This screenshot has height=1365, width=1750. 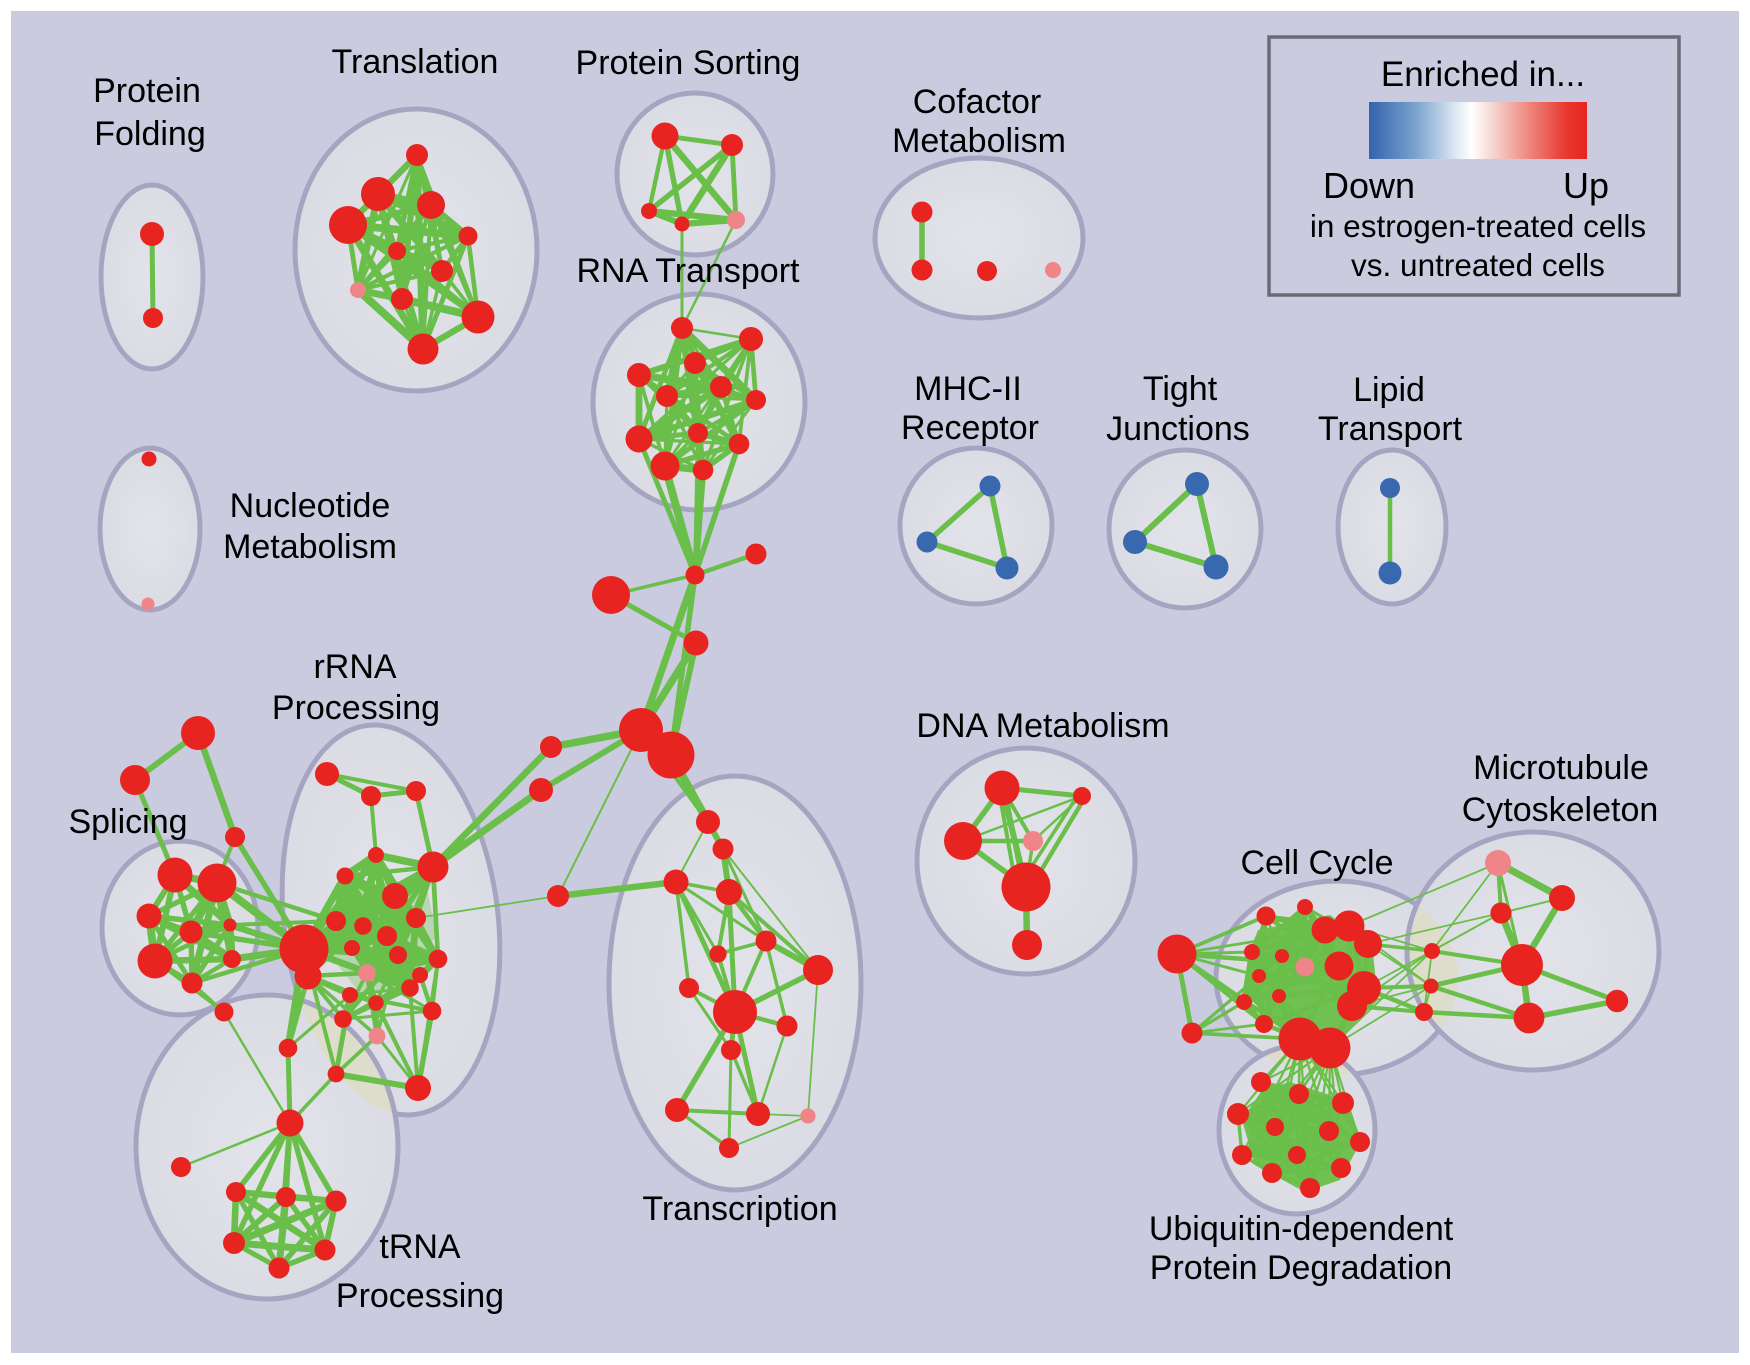 I want to click on svg-text: Transcription, so click(x=739, y=1209).